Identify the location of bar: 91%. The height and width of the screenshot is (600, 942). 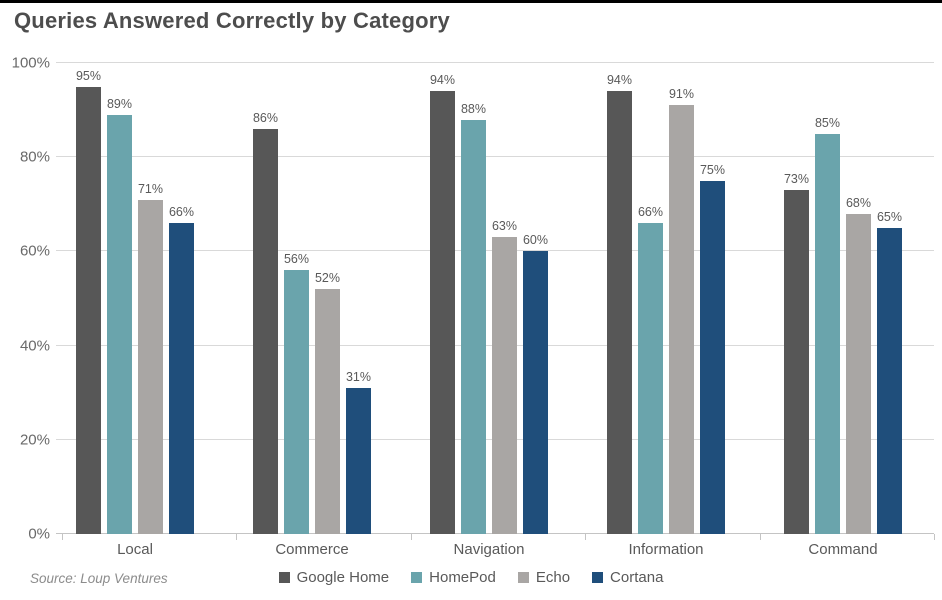
(681, 310).